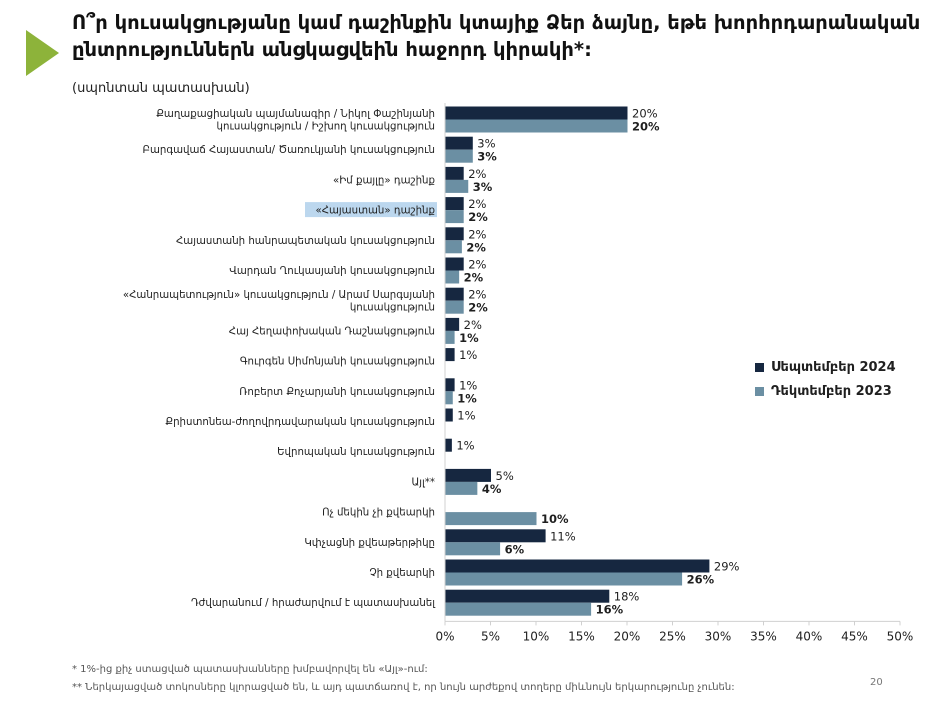  What do you see at coordinates (555, 519) in the screenshot?
I see `data-label-series2: 10%` at bounding box center [555, 519].